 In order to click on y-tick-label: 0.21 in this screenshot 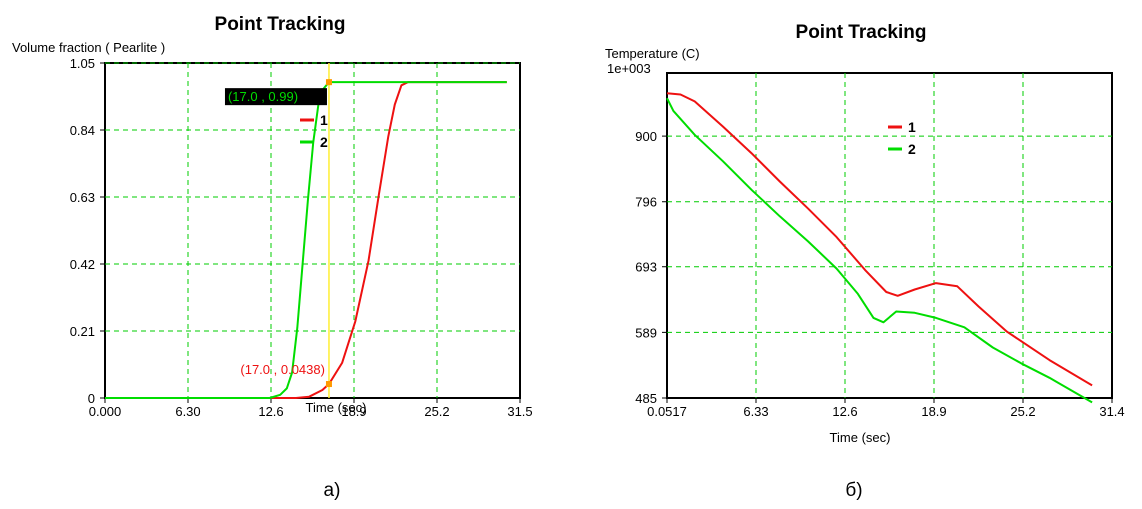, I will do `click(82, 331)`.